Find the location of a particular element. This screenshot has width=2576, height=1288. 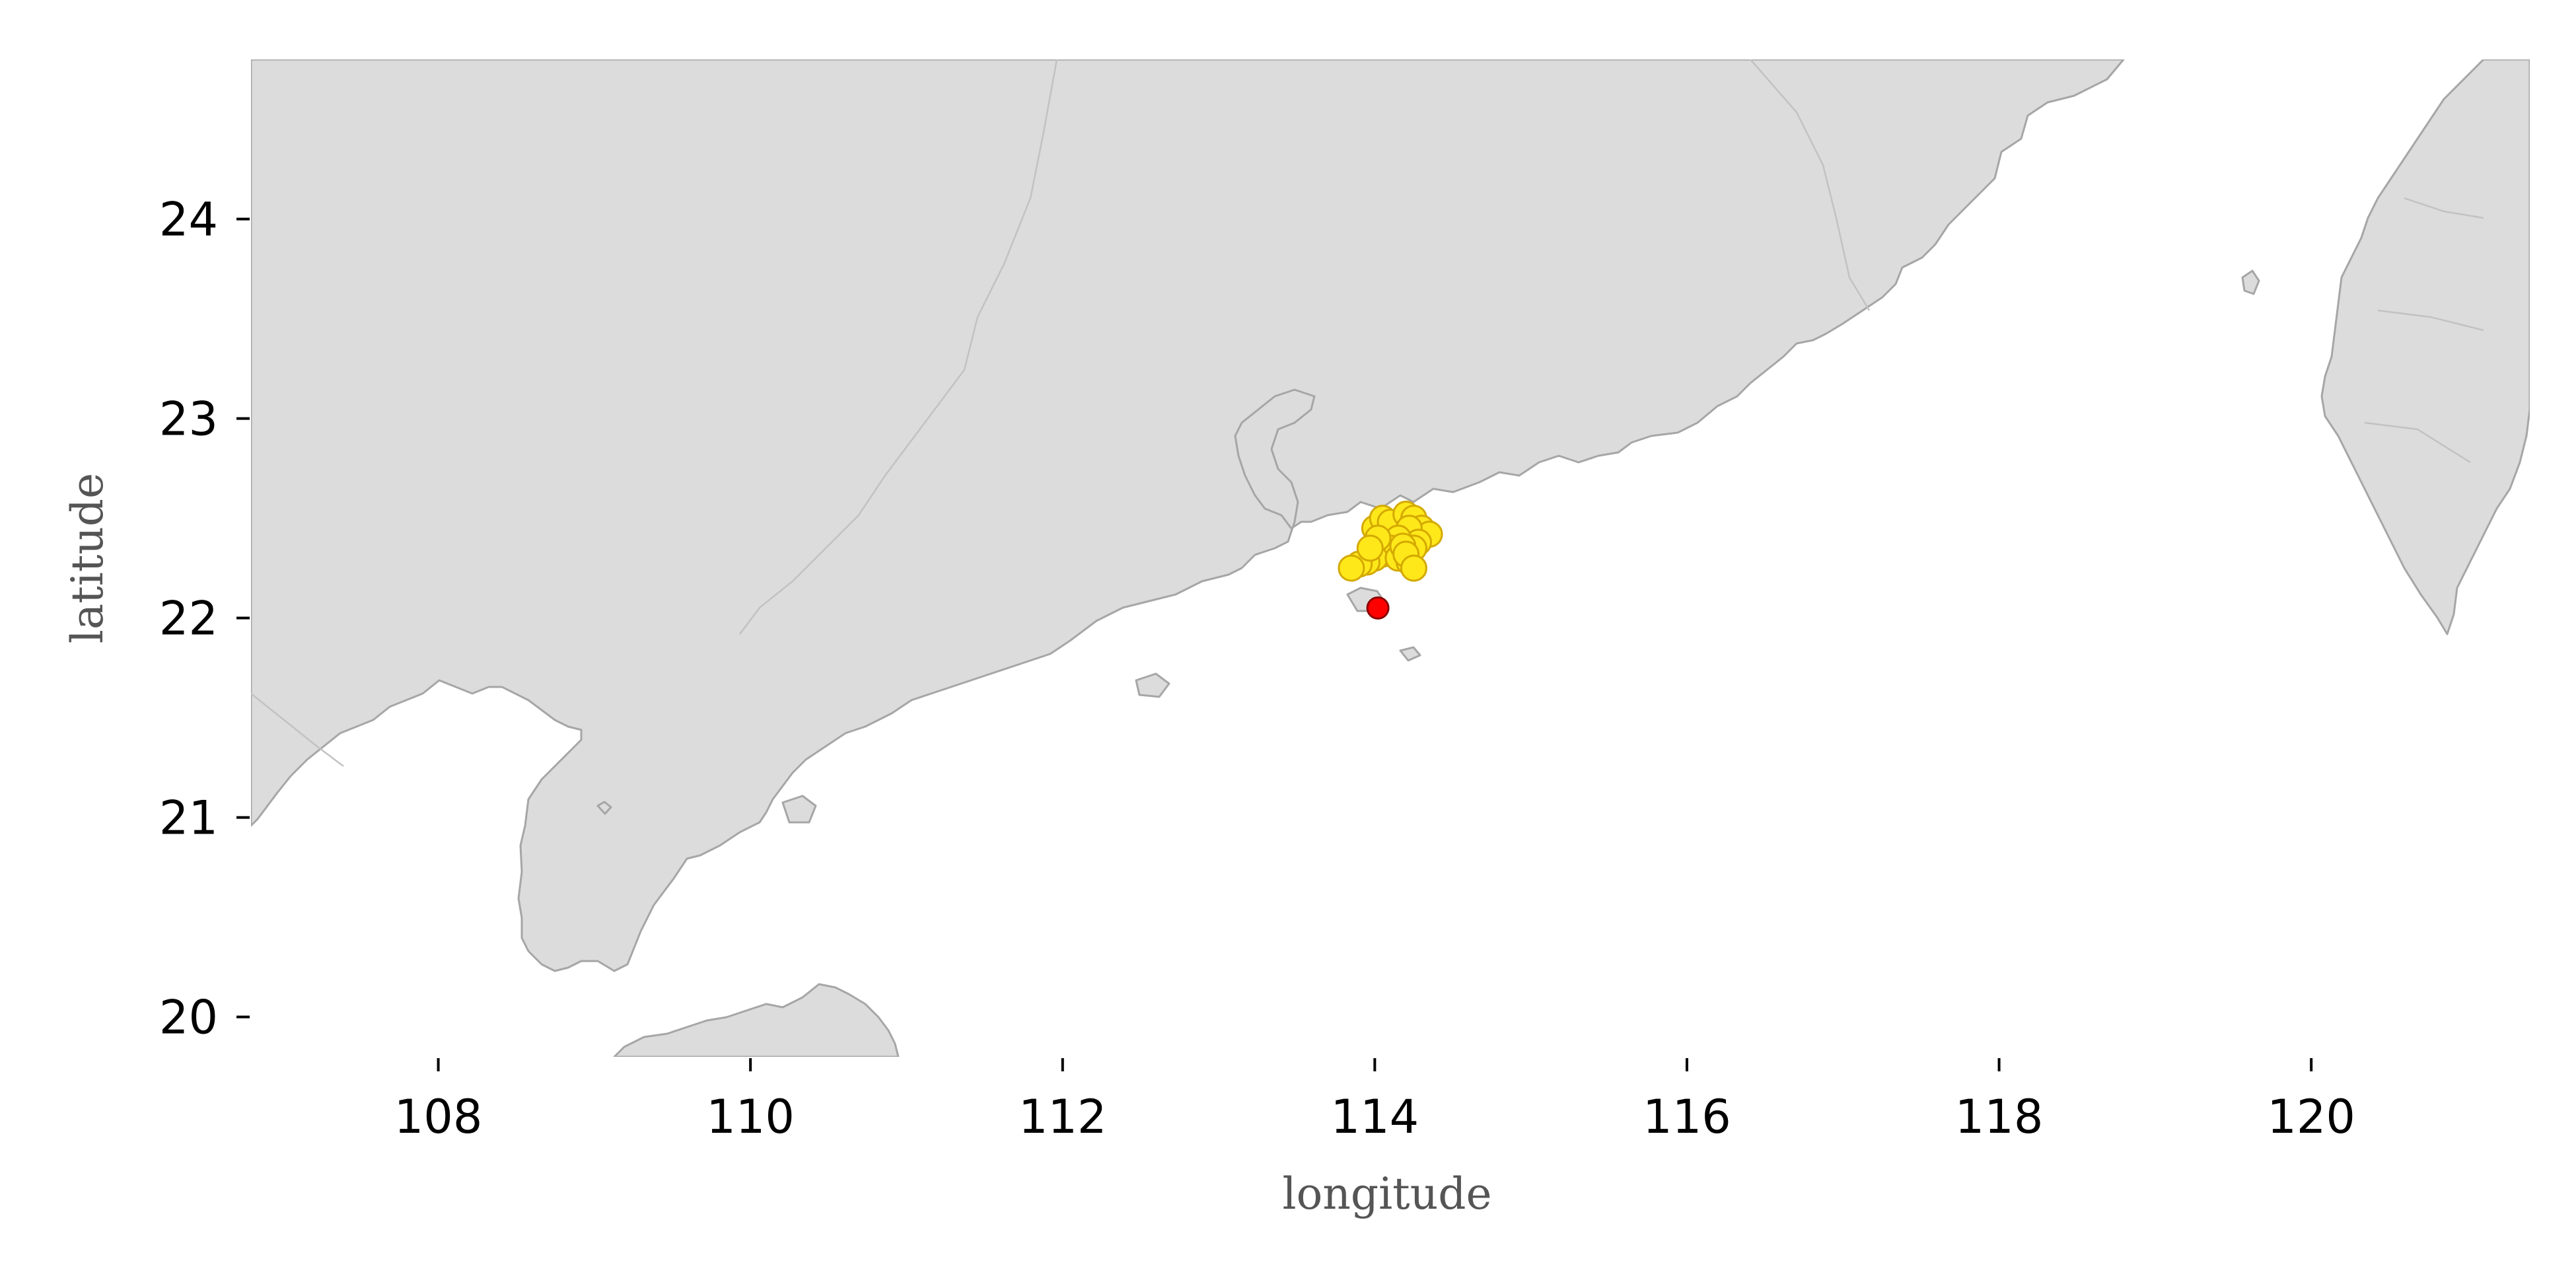

x-axis: 108 110 112 114 116 118 120 is located at coordinates (1374, 1101).